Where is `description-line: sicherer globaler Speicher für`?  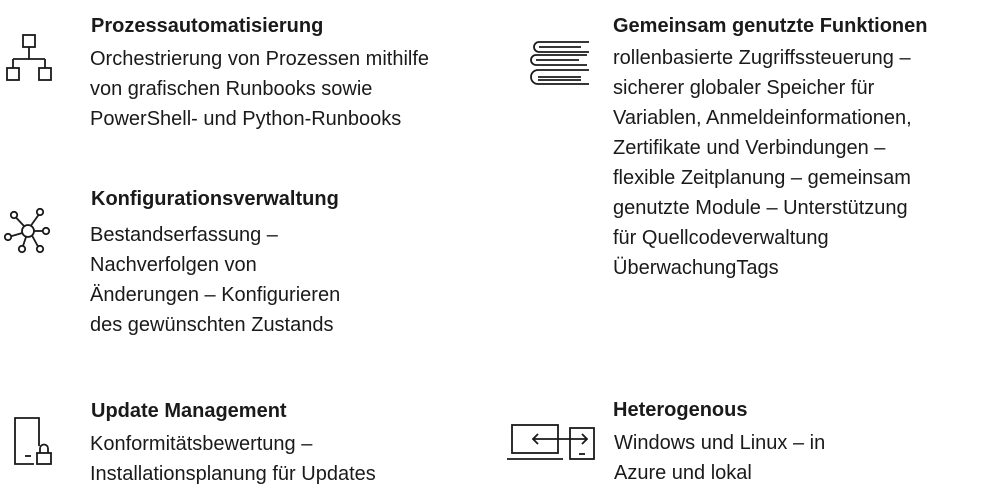 description-line: sicherer globaler Speicher für is located at coordinates (744, 88).